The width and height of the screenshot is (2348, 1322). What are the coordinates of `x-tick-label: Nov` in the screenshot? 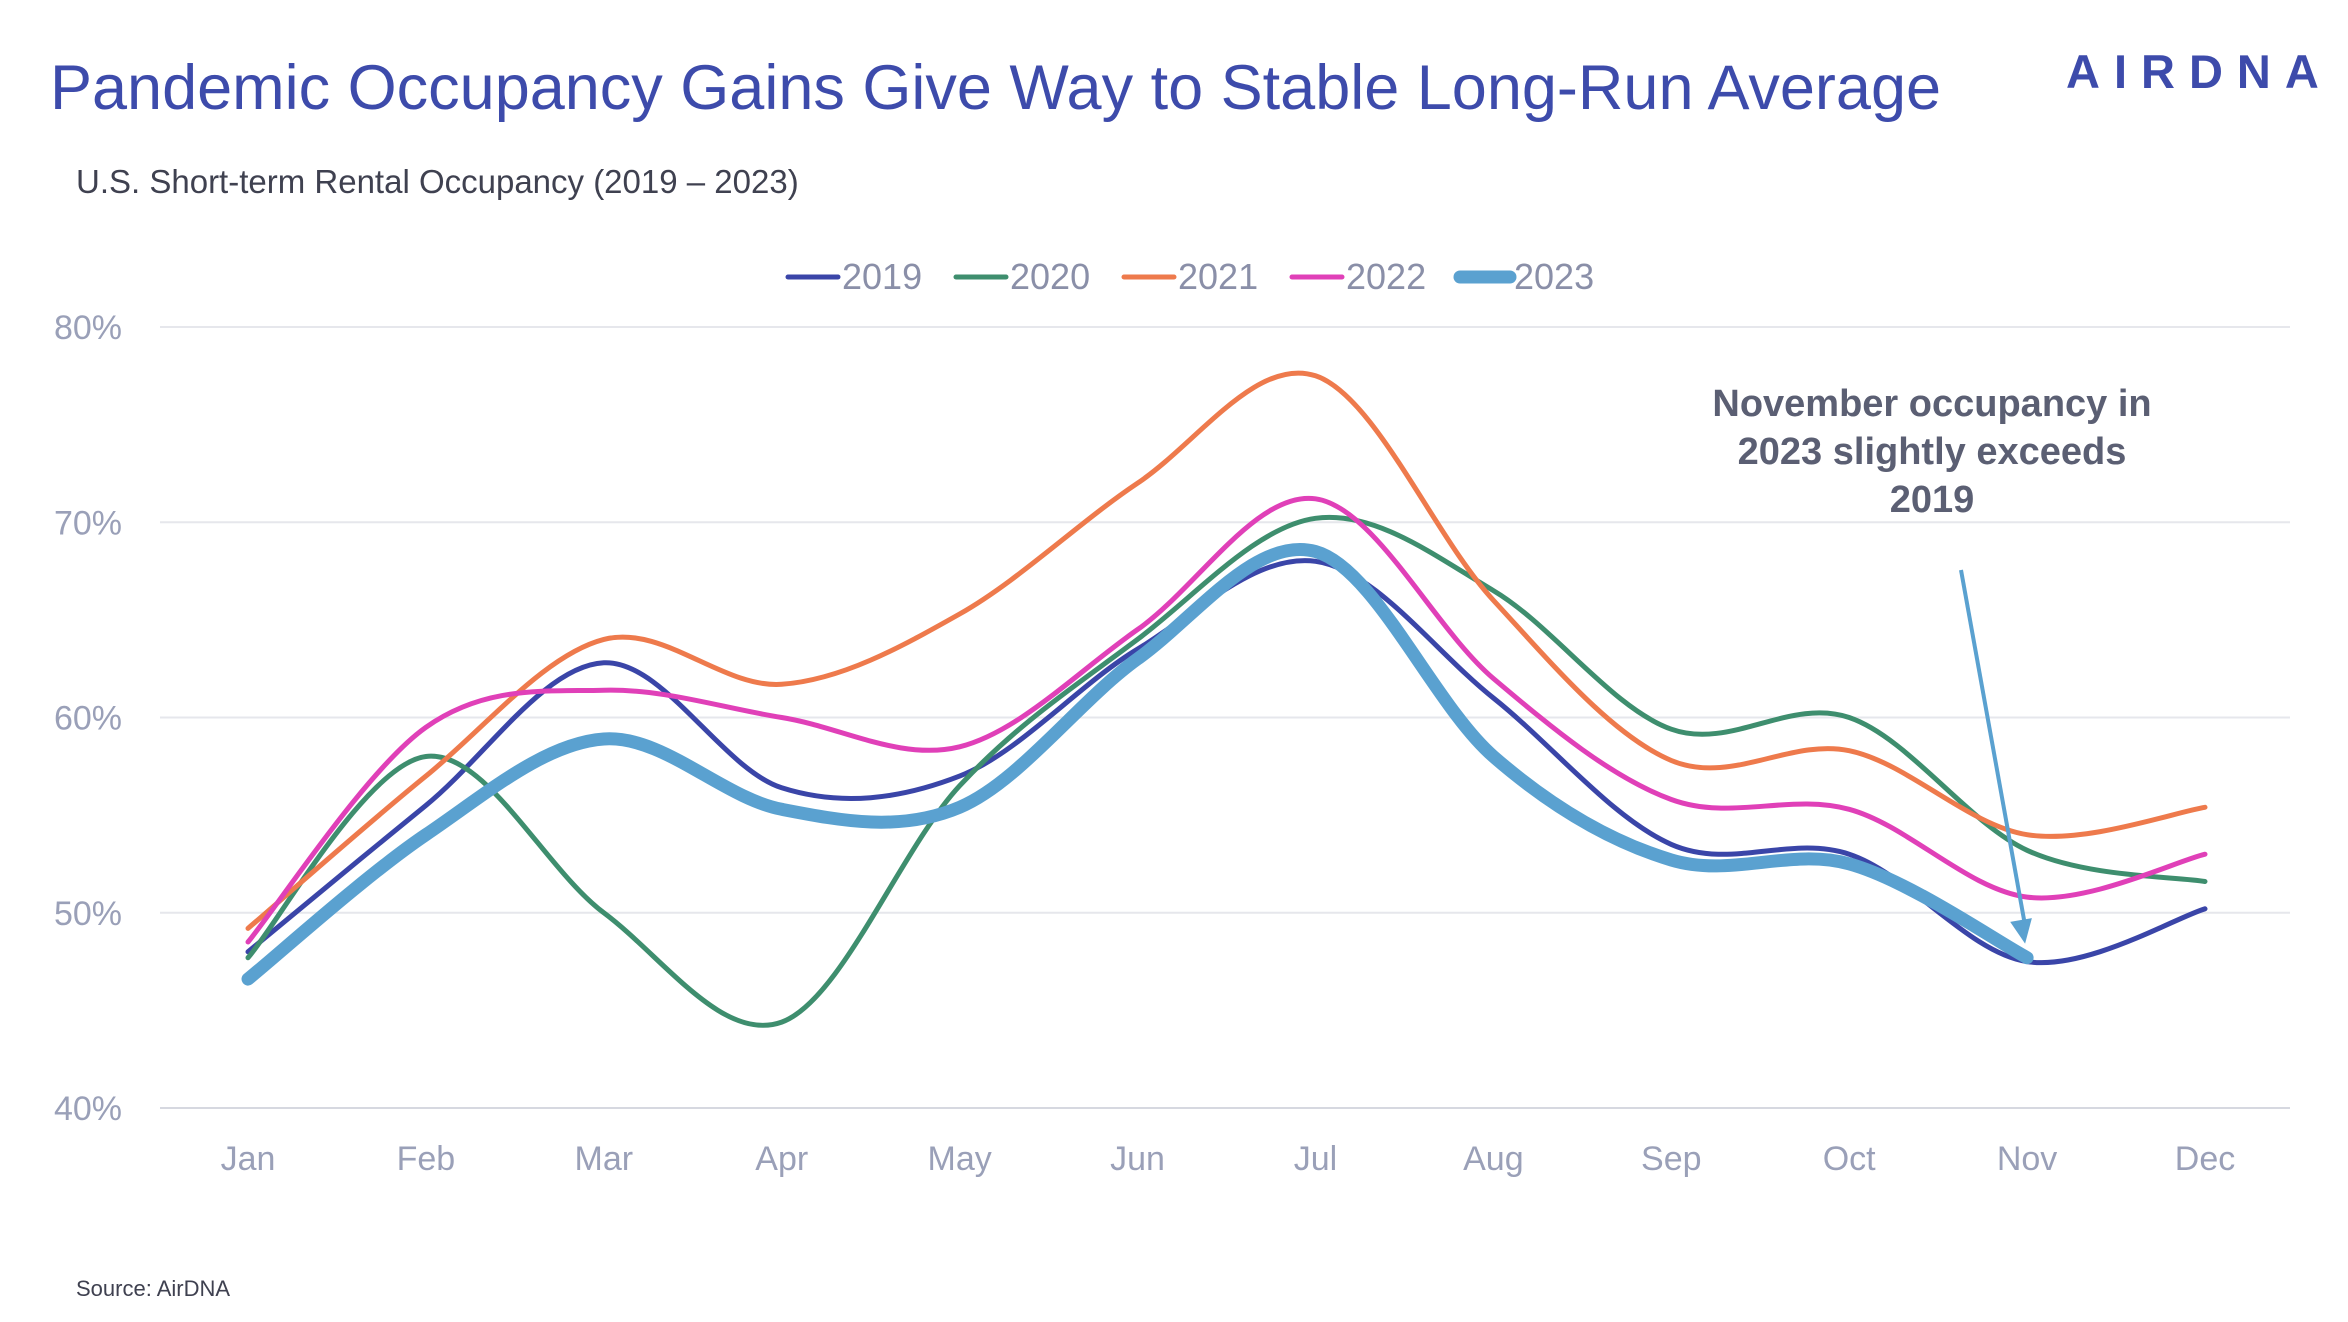 It's located at (2027, 1159).